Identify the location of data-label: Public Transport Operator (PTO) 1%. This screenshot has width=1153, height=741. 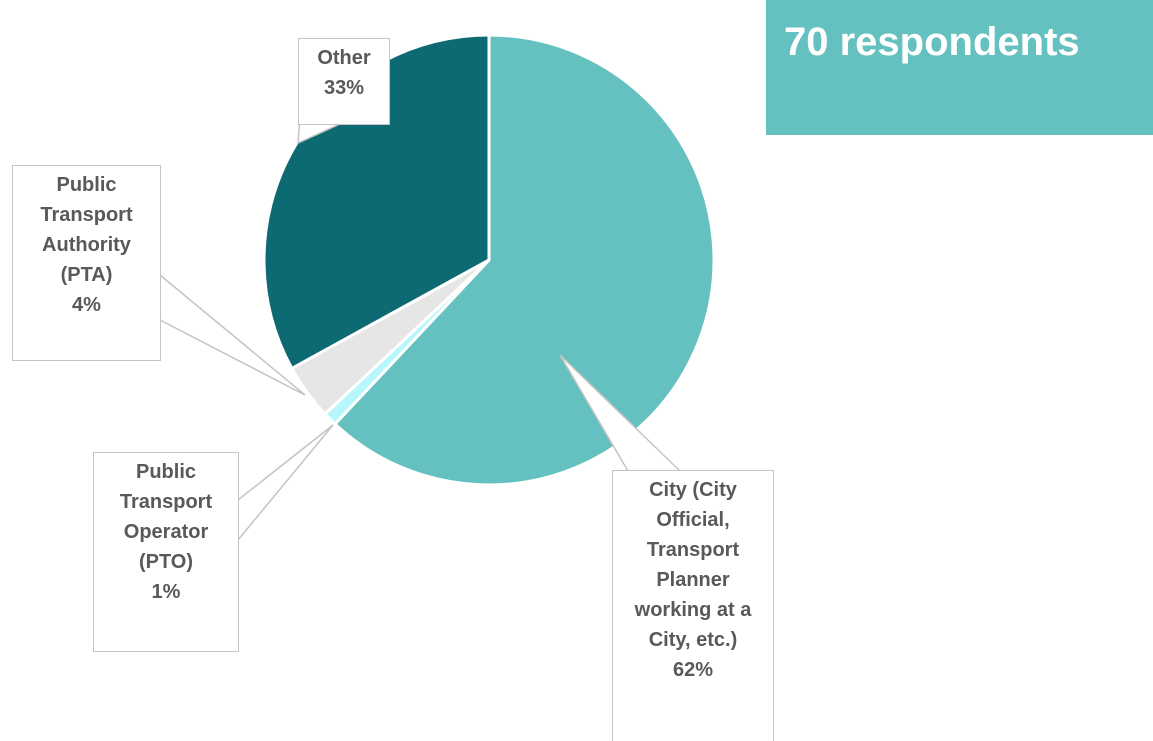
(166, 552).